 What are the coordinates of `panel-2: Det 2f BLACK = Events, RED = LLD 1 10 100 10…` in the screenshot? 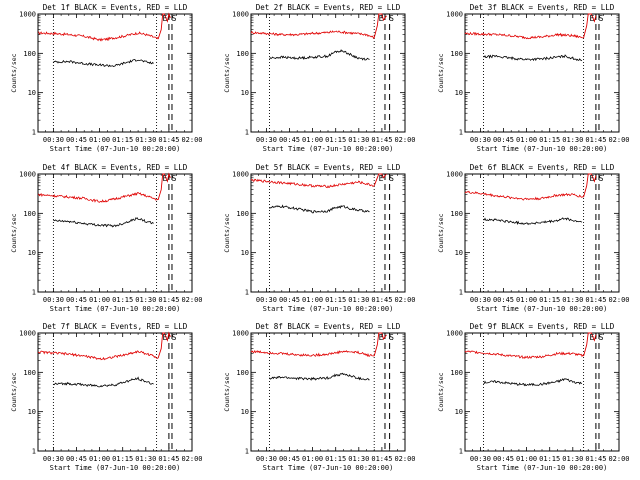 It's located at (319, 78).